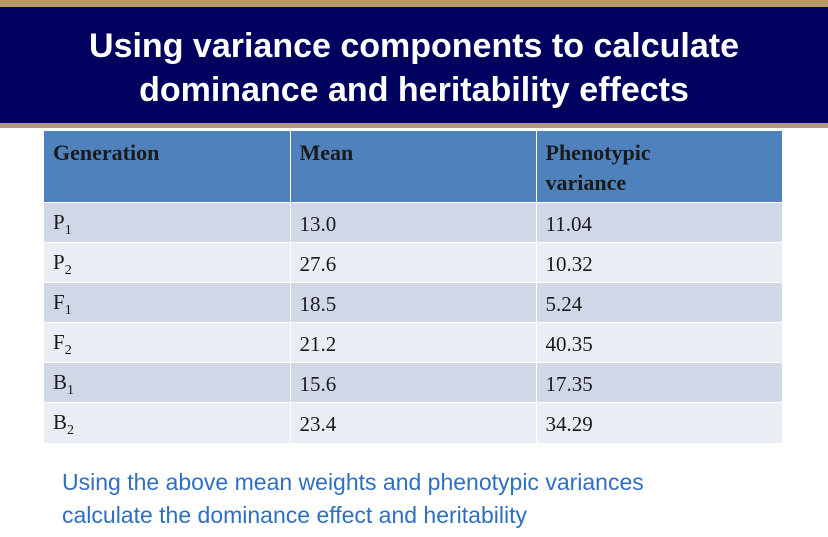  Describe the element at coordinates (659, 302) in the screenshot. I see `cell-phenotypic-variance: 5.24` at that location.